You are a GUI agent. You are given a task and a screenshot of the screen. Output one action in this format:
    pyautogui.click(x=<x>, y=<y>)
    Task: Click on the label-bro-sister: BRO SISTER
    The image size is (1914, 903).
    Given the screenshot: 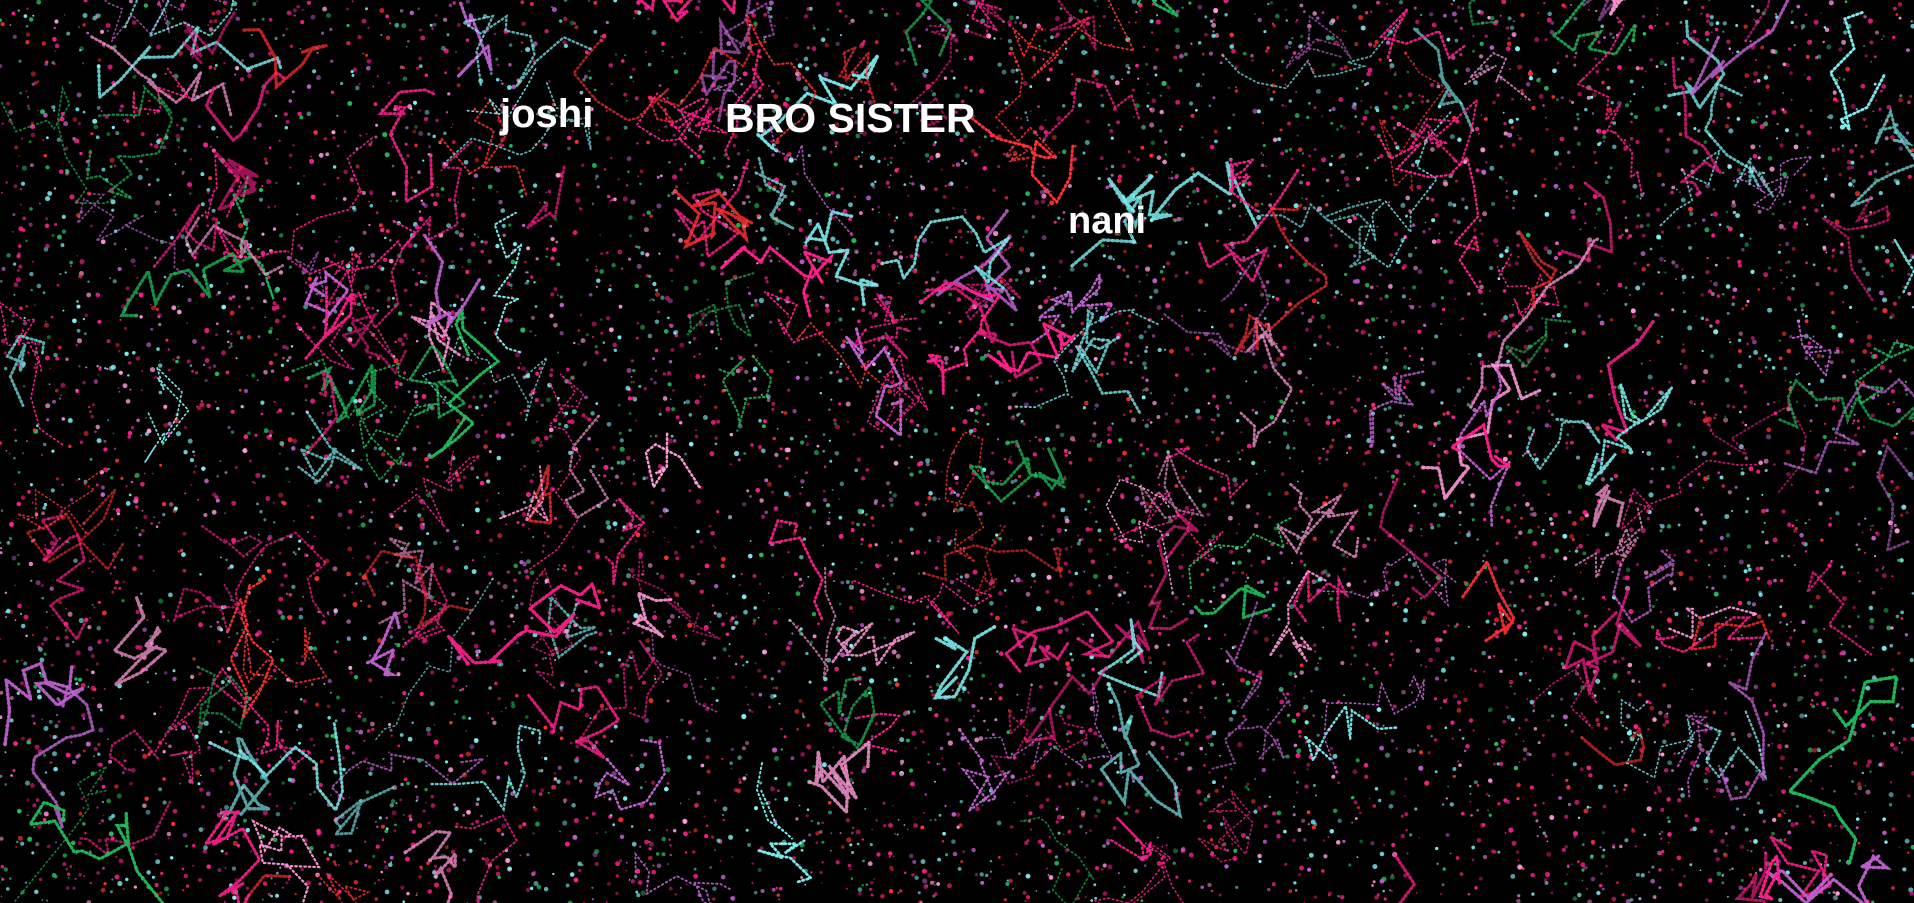 What is the action you would take?
    pyautogui.click(x=850, y=118)
    